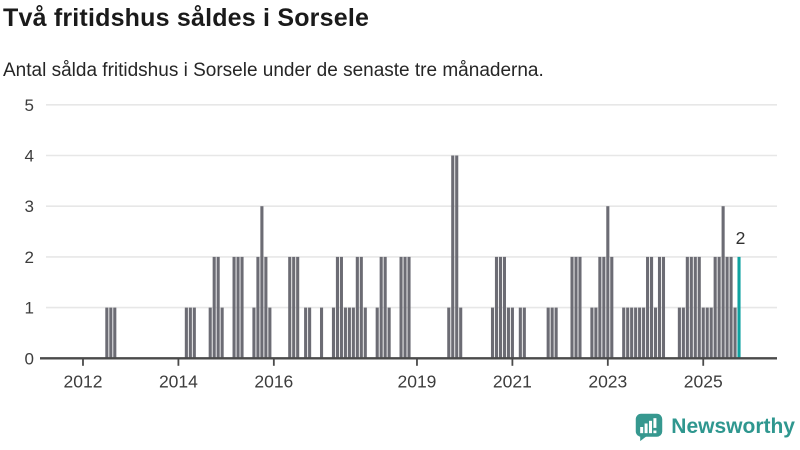  Describe the element at coordinates (741, 238) in the screenshot. I see `last-value-label: 2` at that location.